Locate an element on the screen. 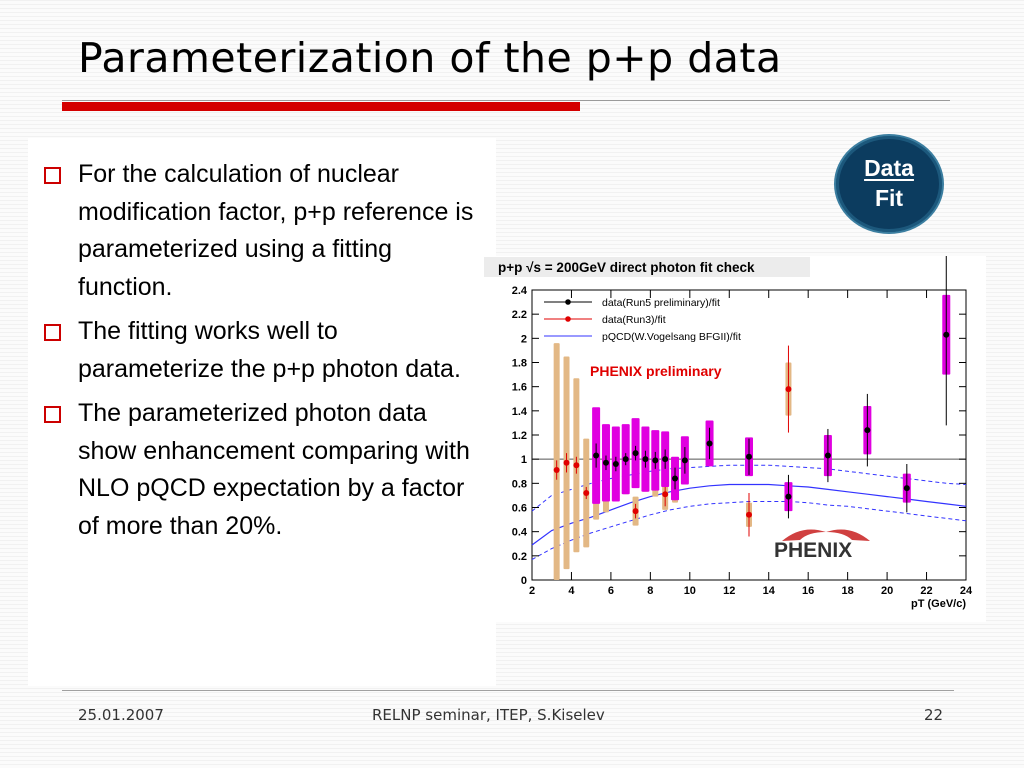 The width and height of the screenshot is (1024, 768). y-tick-label: 0.6 is located at coordinates (519, 509).